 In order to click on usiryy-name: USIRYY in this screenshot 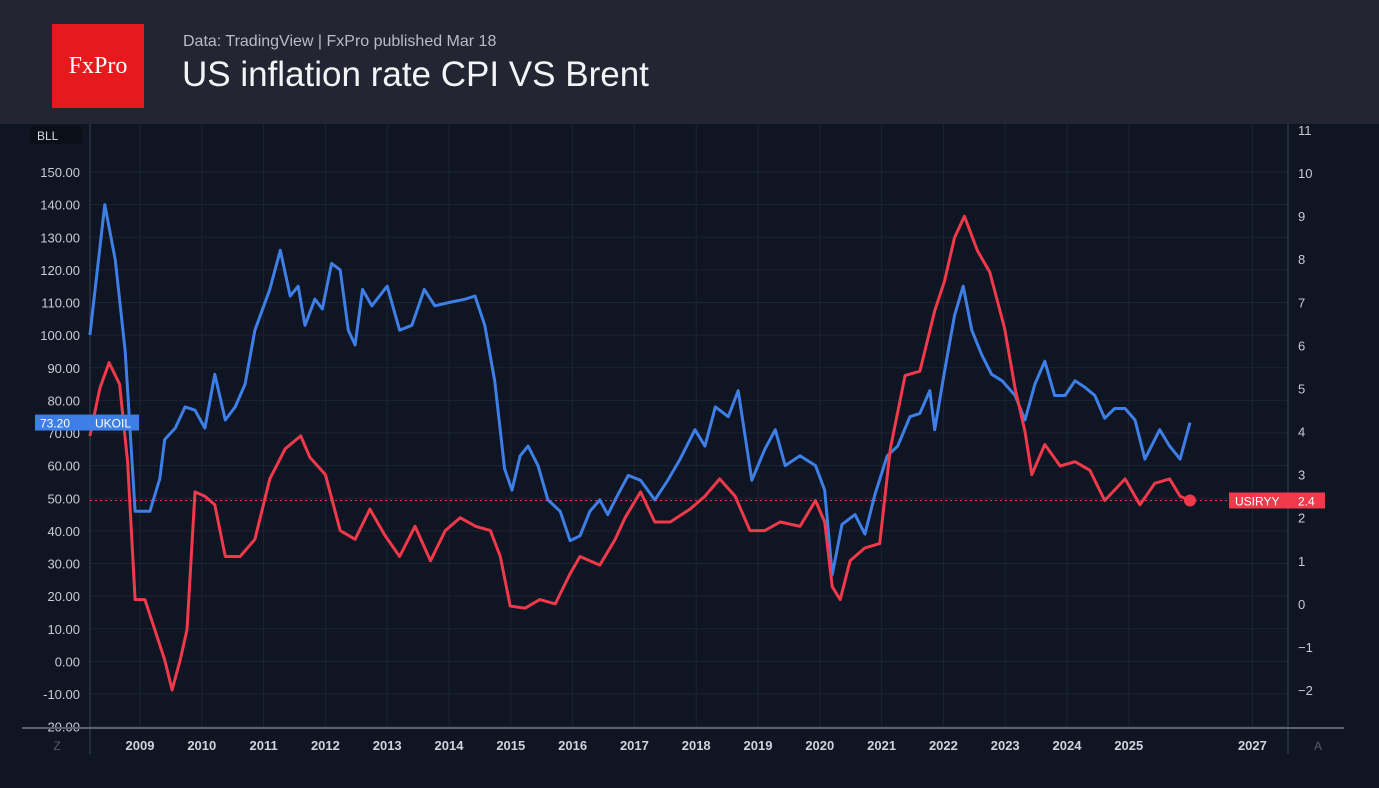, I will do `click(1257, 501)`.